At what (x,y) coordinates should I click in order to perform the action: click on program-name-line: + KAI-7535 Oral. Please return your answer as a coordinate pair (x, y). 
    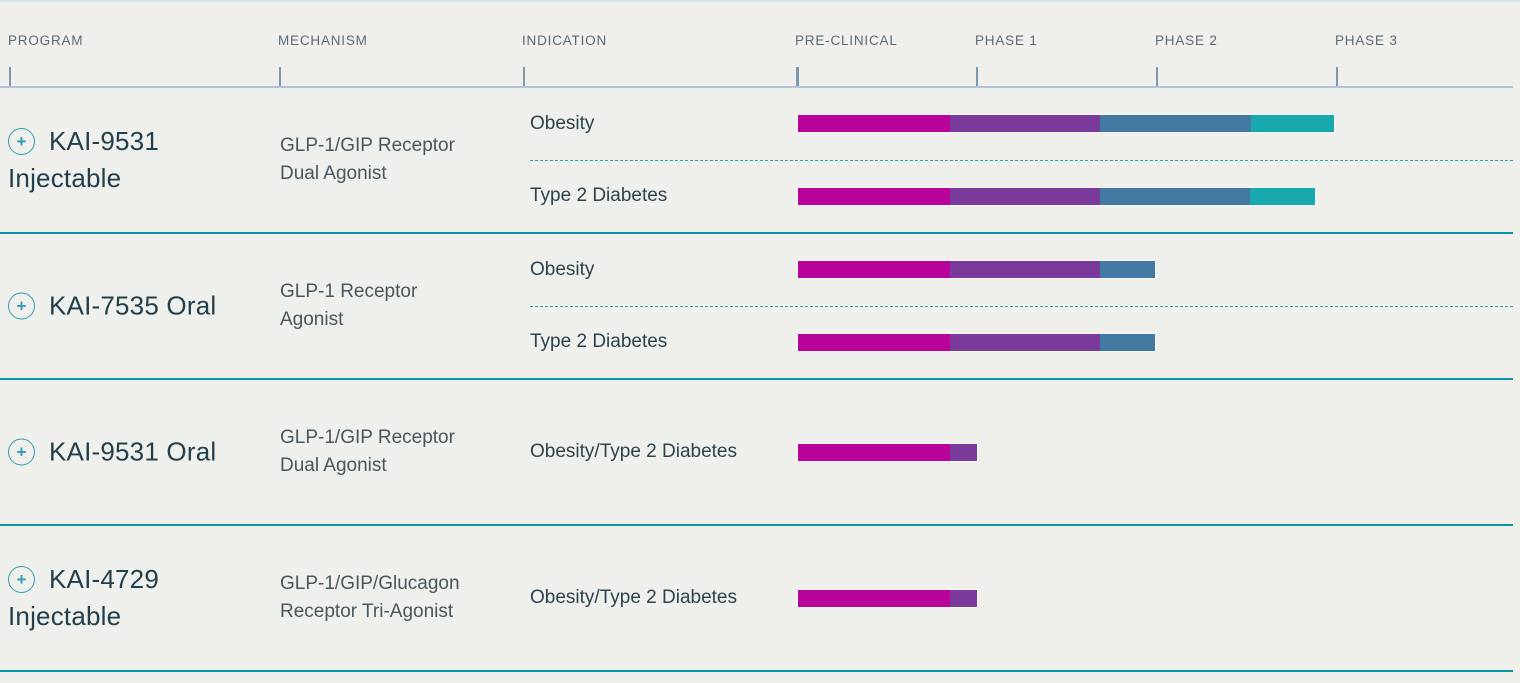
    Looking at the image, I should click on (112, 306).